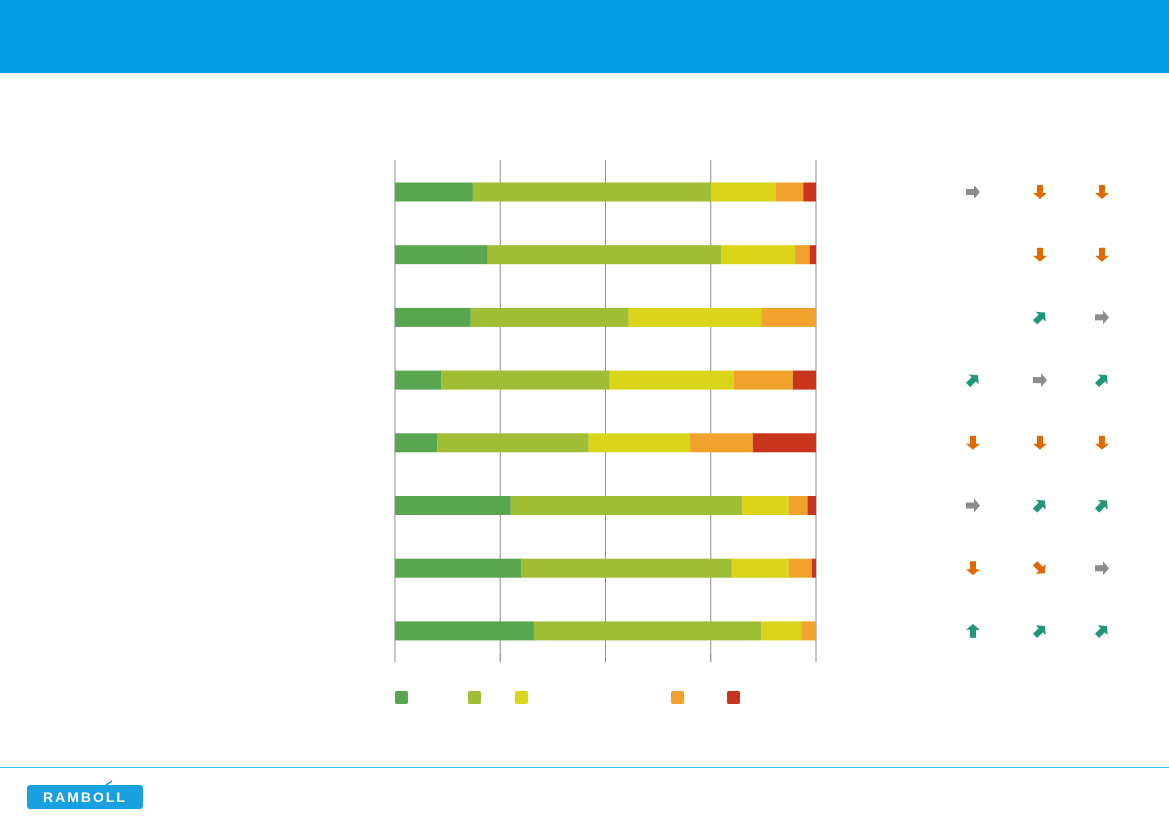 The height and width of the screenshot is (826, 1169). Describe the element at coordinates (85, 797) in the screenshot. I see `ramboll-logo: RAMBOLL` at that location.